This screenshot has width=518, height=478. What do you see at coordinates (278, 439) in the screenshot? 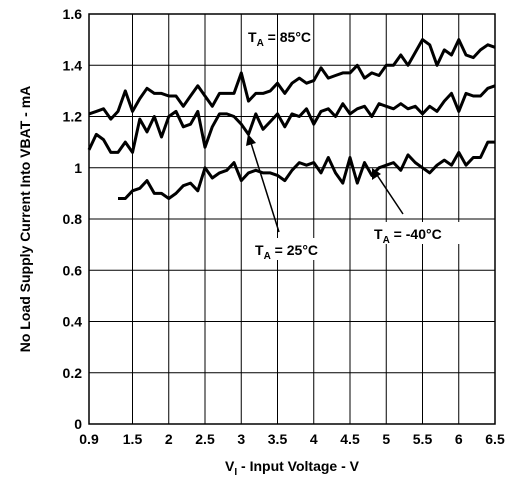
I see `x-tick-label: 3.5` at bounding box center [278, 439].